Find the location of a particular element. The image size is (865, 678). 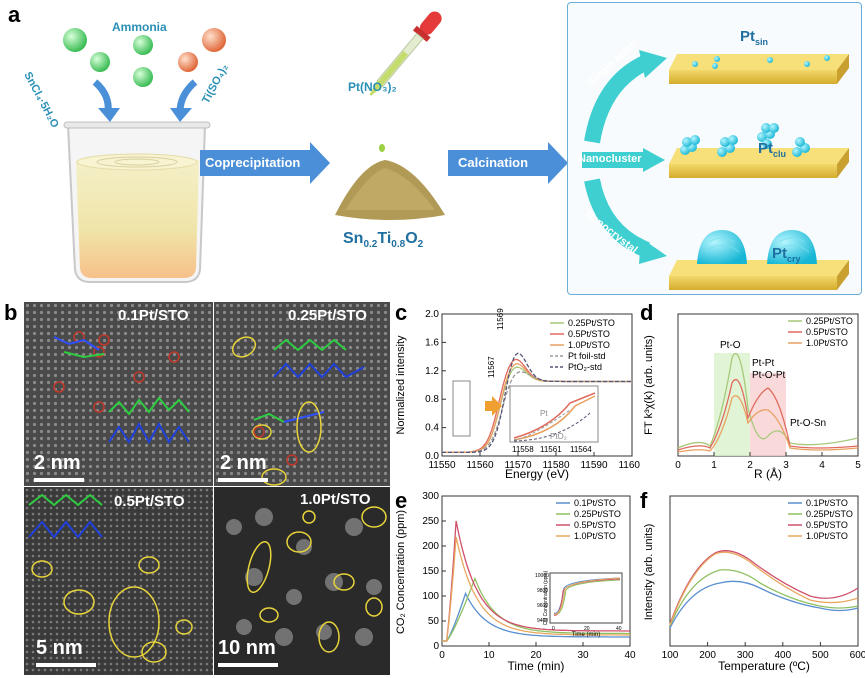

c-zoom-box is located at coordinates (461, 408).